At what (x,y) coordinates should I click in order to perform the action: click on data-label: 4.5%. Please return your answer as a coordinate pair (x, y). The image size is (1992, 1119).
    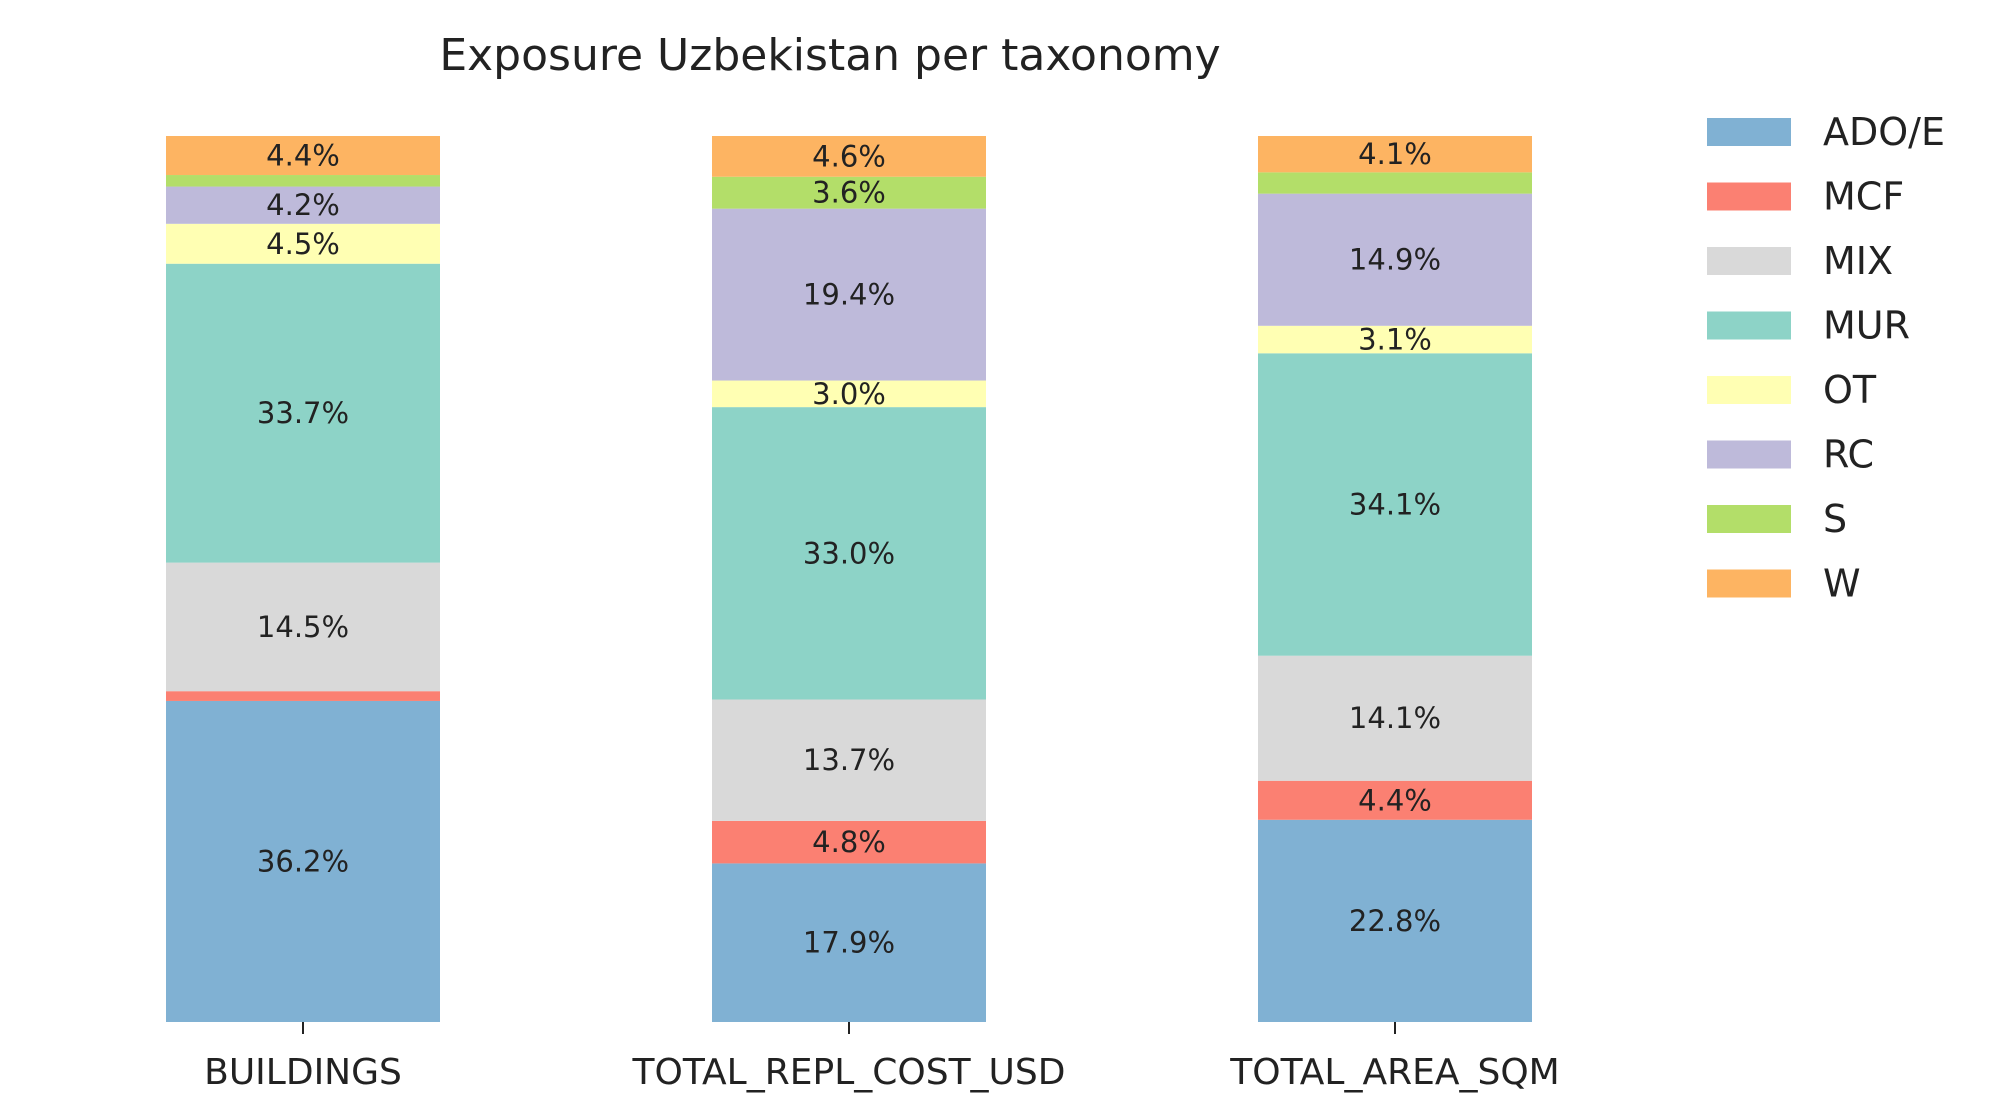
    Looking at the image, I should click on (303, 244).